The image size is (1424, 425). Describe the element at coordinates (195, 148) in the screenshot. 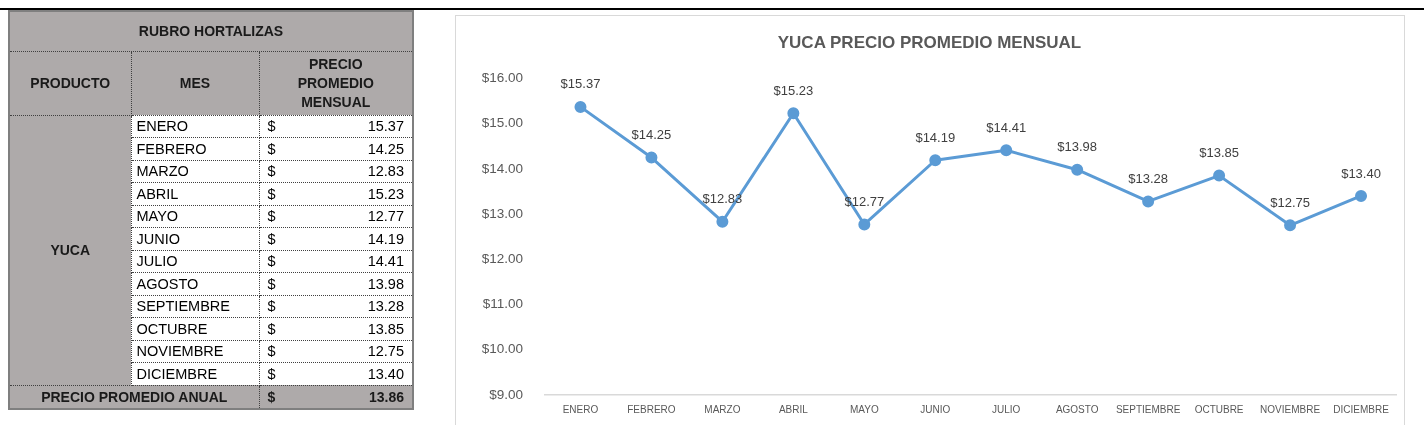

I see `category-label: FEBRERO` at that location.